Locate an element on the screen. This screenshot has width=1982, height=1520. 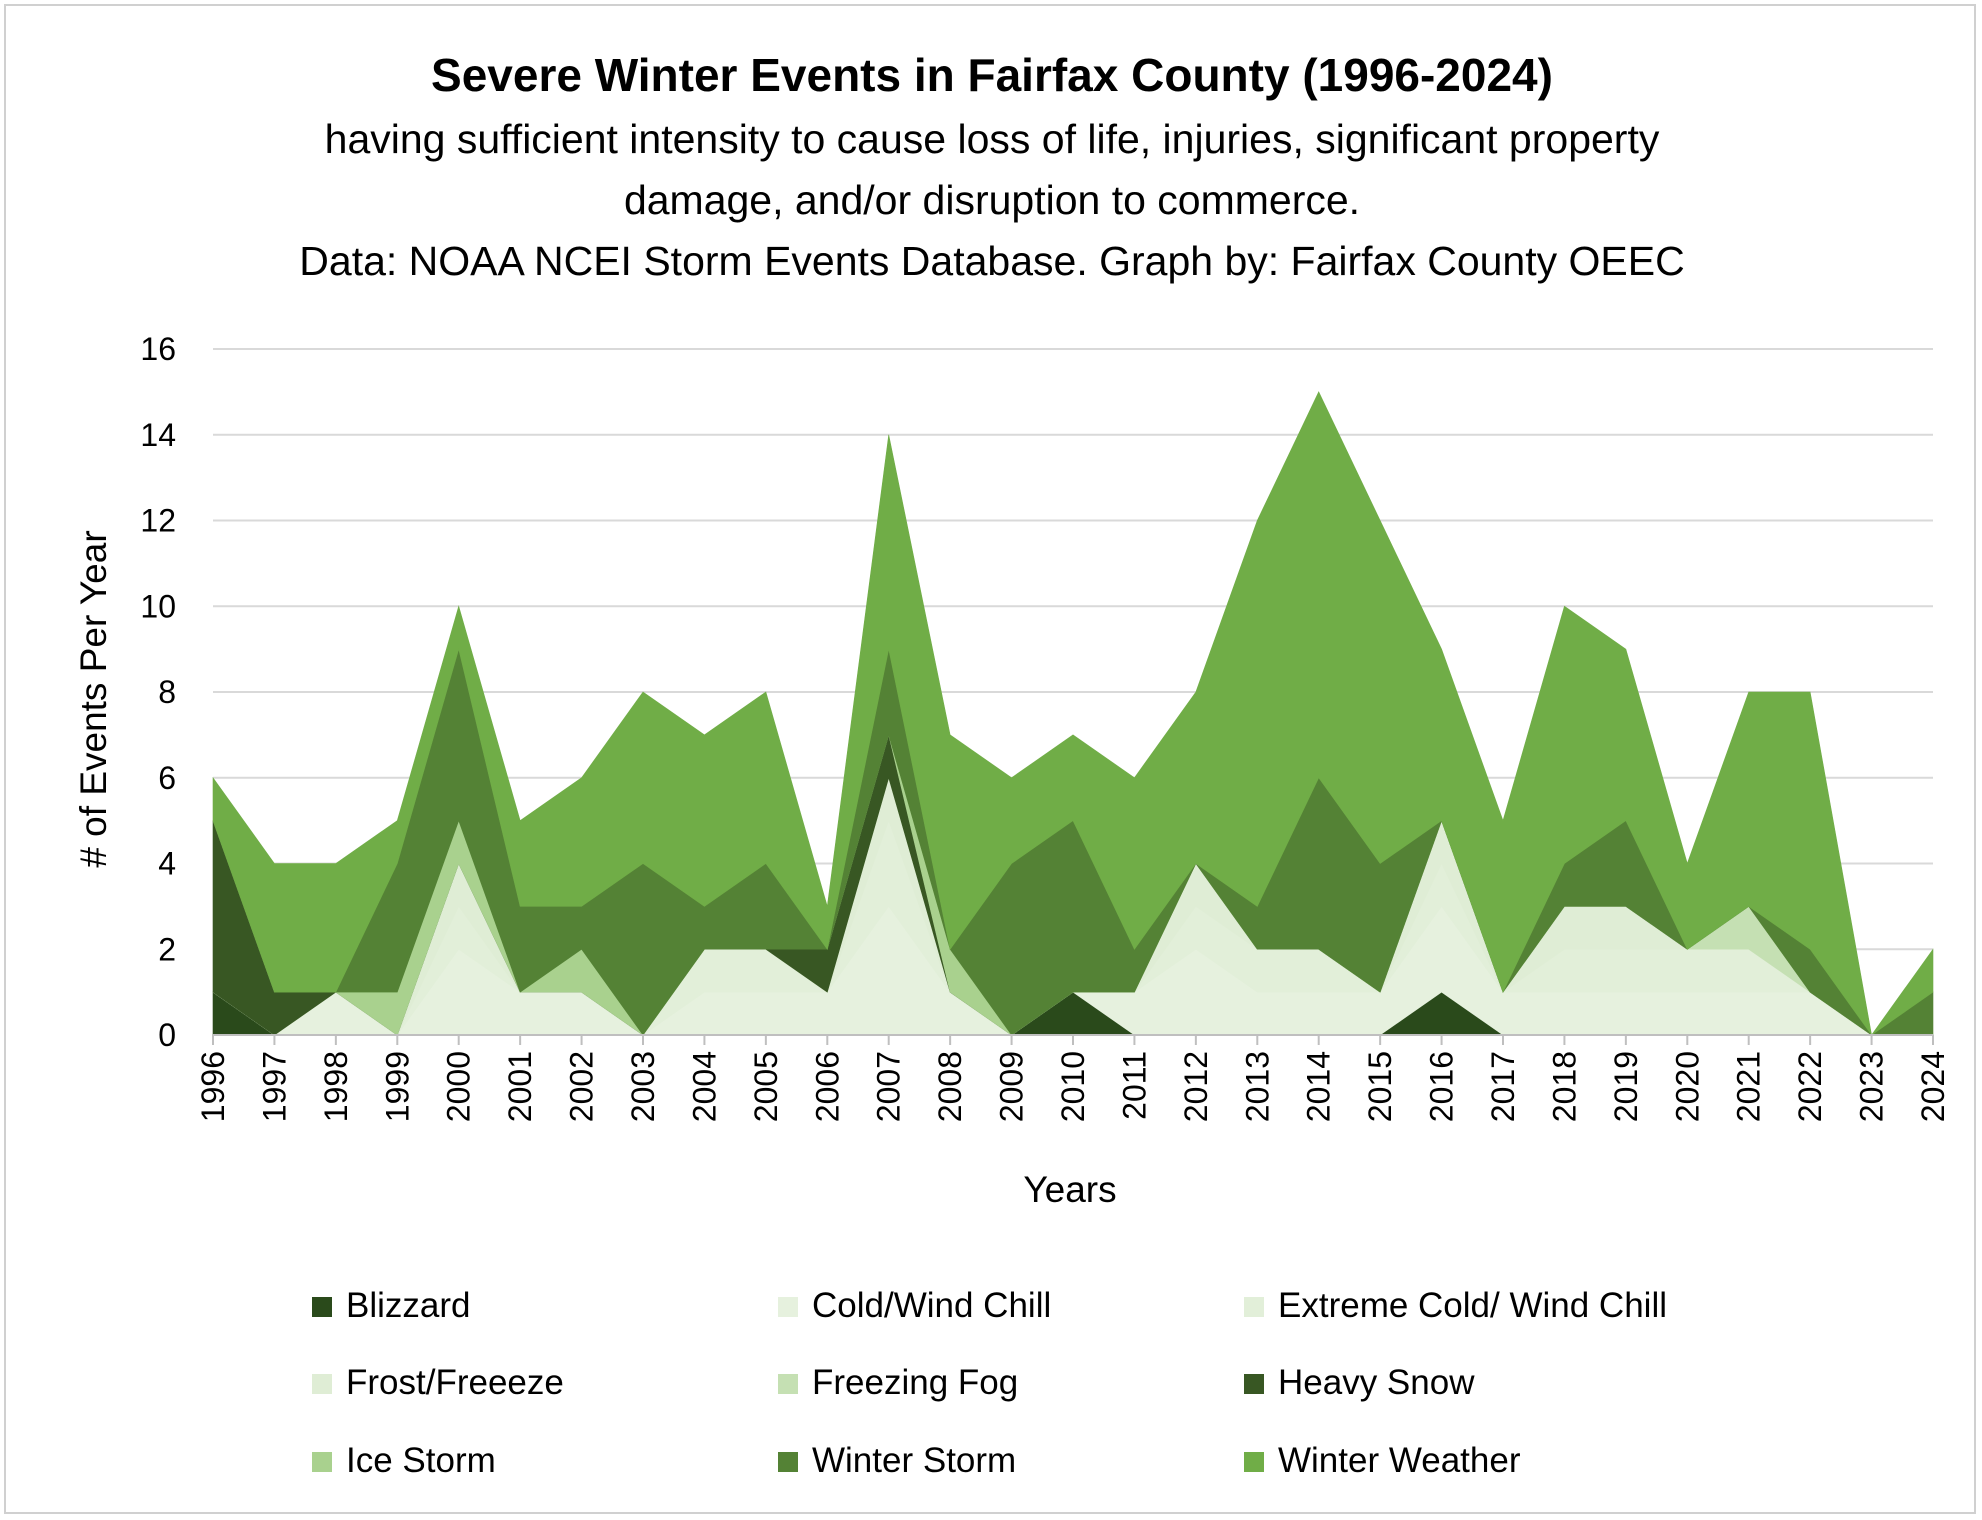
legend-swatch-winter-weather is located at coordinates (1254, 1462).